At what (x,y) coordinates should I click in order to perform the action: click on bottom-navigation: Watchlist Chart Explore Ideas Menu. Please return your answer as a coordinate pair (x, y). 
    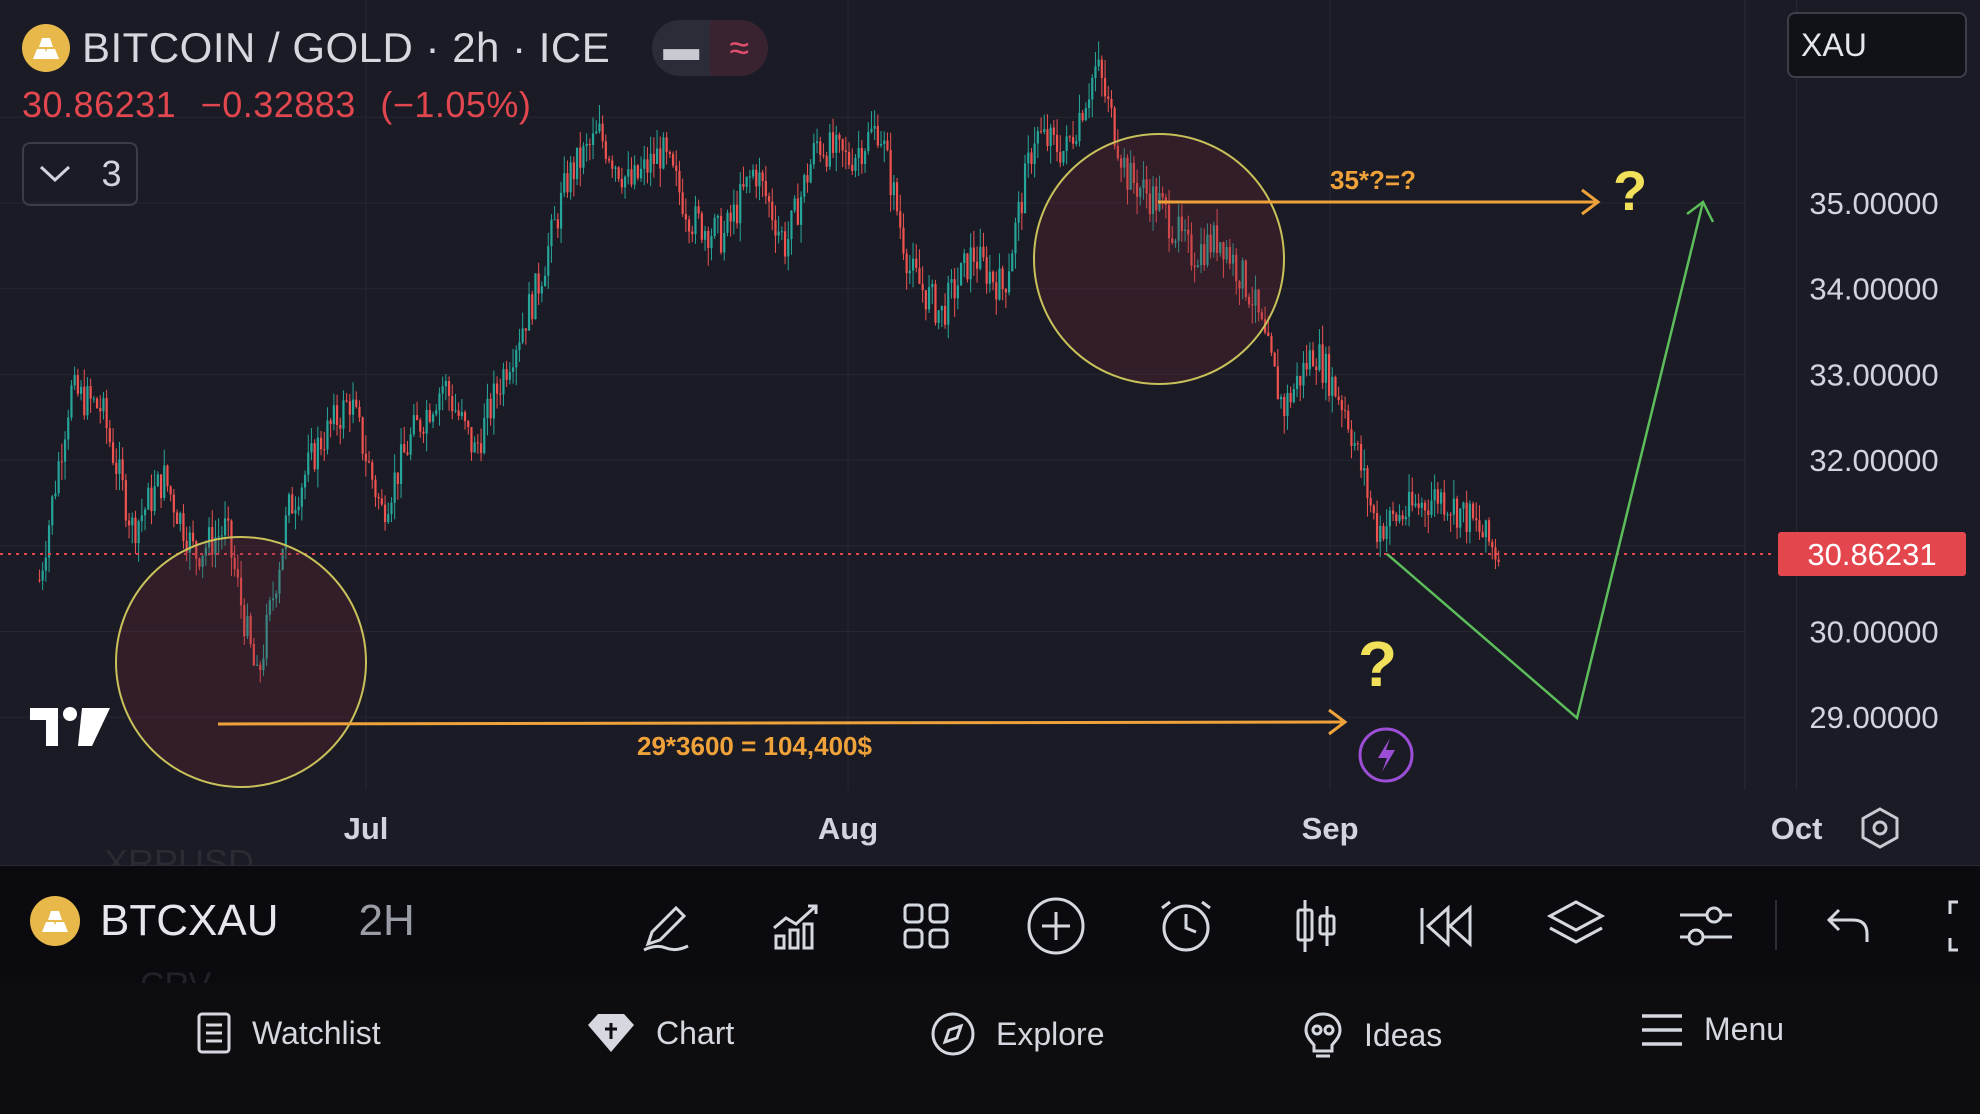
    Looking at the image, I should click on (990, 1048).